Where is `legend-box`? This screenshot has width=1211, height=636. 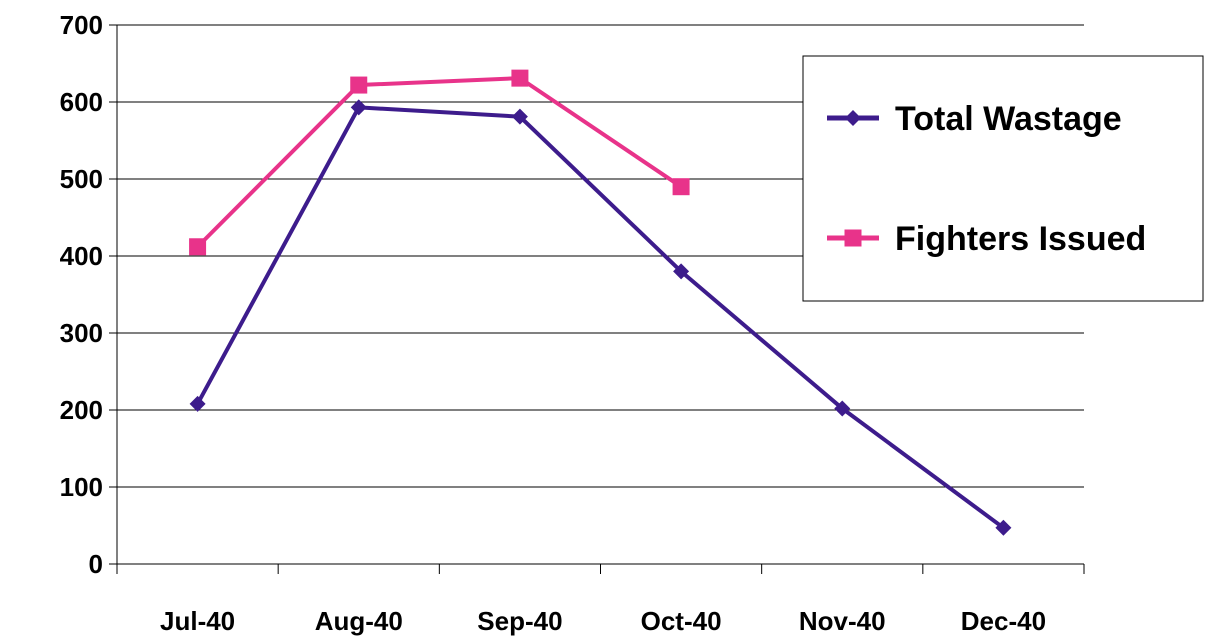 legend-box is located at coordinates (1003, 178).